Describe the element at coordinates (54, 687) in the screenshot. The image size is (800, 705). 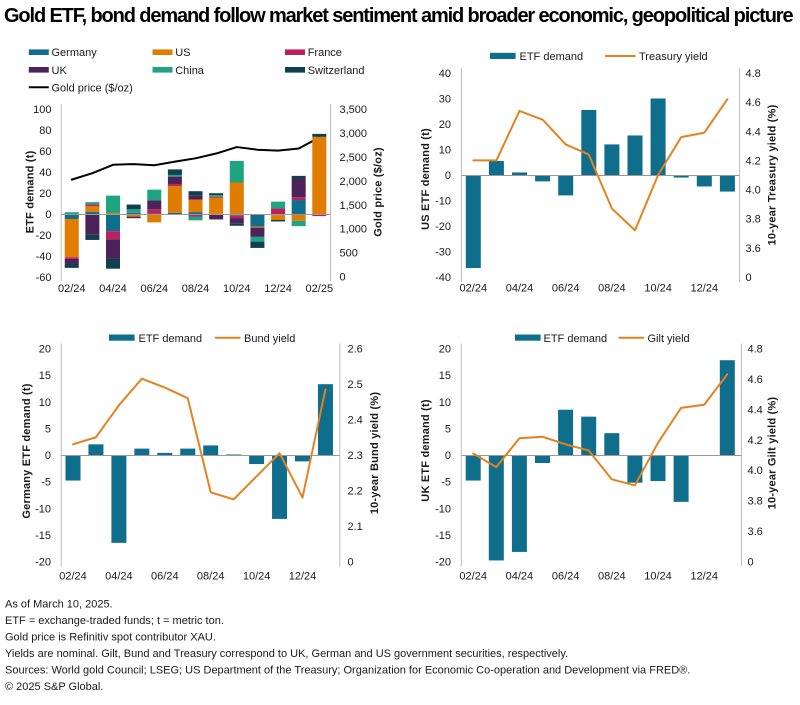
I see `svg-text: © 2025 S&P Global.` at that location.